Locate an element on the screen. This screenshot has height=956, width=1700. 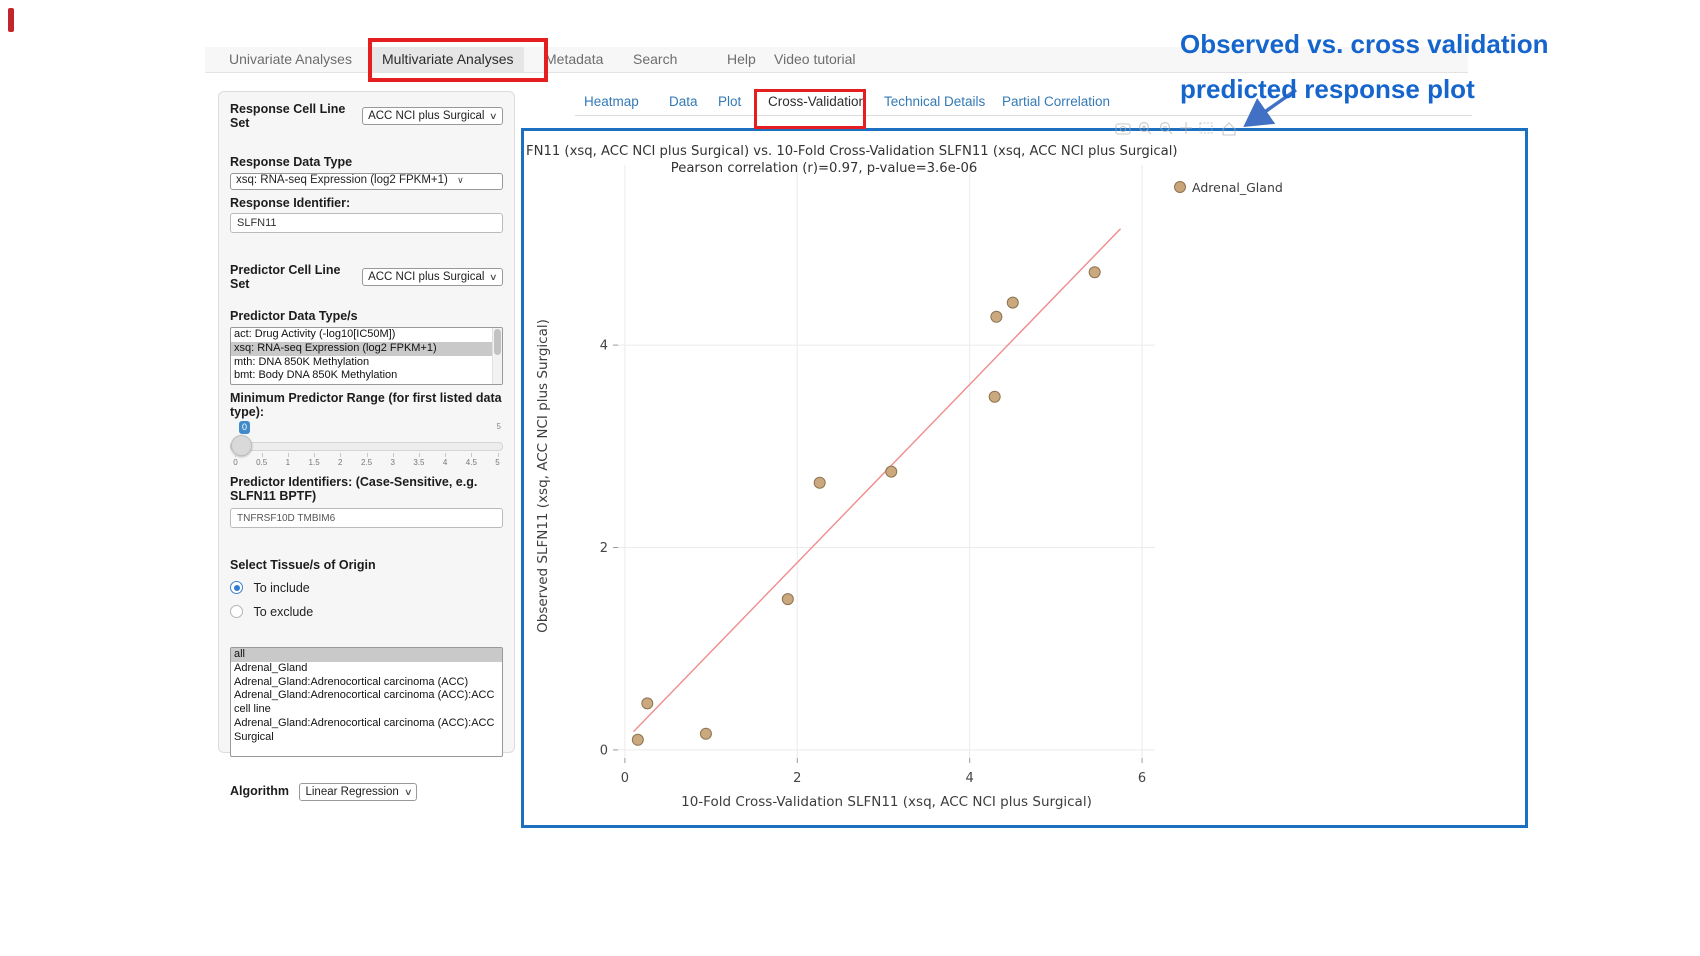
predictor-identifiers-input is located at coordinates (366, 518).